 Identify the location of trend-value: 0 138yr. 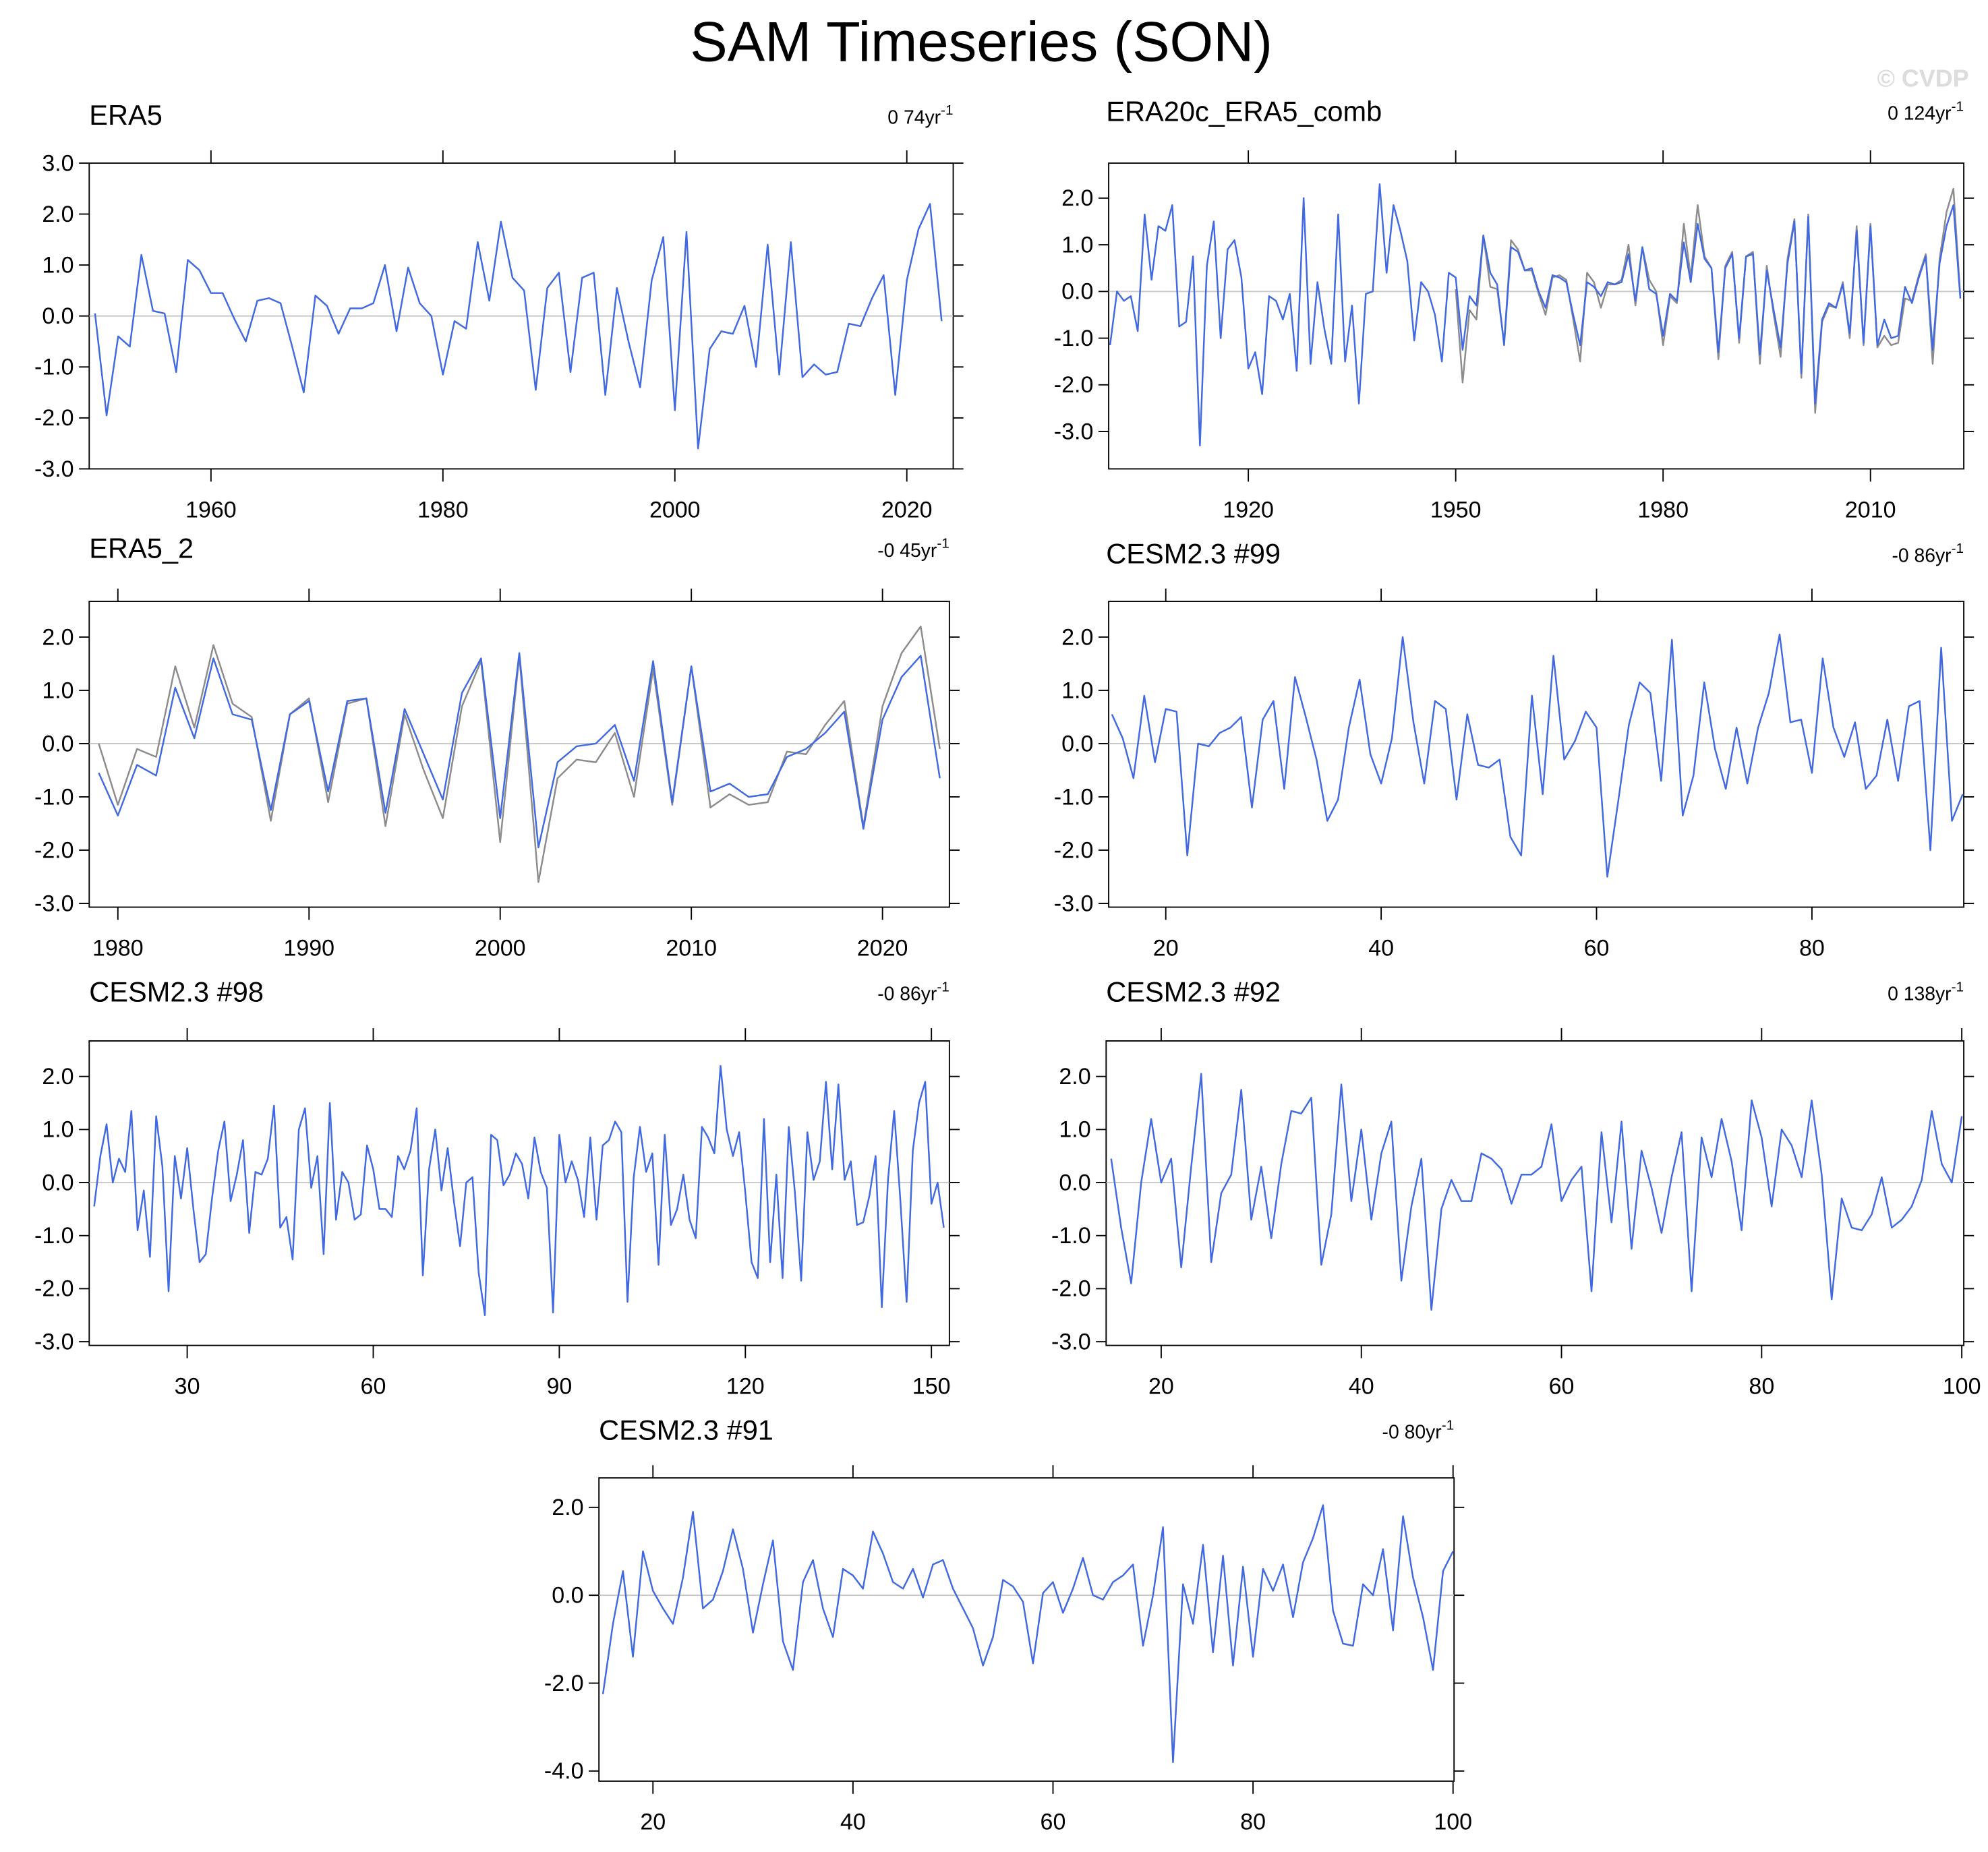
(1920, 994).